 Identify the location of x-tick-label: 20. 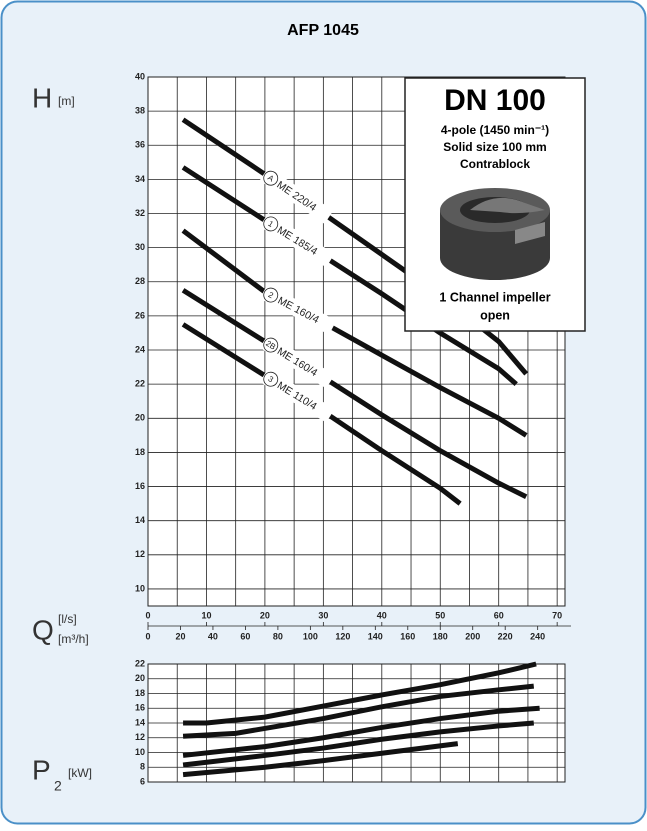
(265, 615).